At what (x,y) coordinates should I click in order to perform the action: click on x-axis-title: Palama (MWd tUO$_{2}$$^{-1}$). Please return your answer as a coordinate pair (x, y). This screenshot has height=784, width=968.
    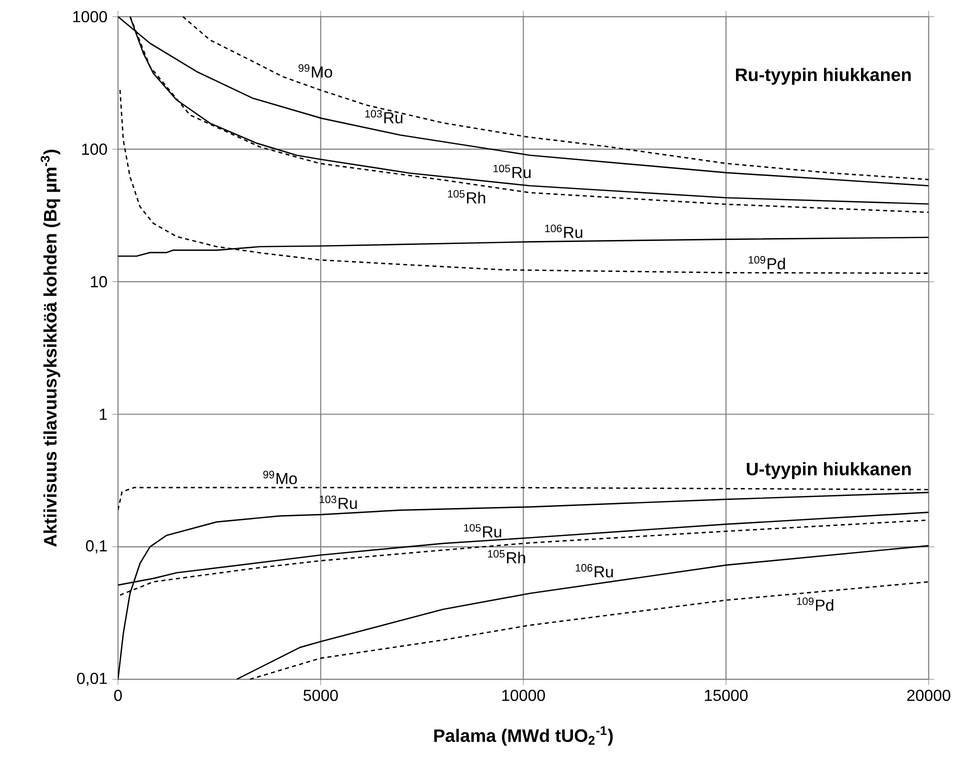
    Looking at the image, I should click on (523, 736).